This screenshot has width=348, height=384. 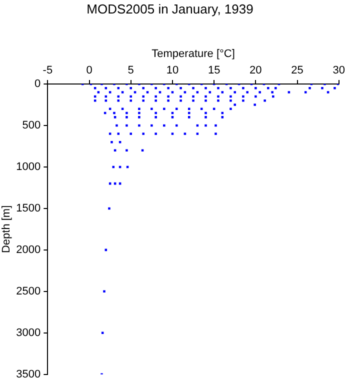 I want to click on y-tick-label: 2000, so click(x=28, y=250).